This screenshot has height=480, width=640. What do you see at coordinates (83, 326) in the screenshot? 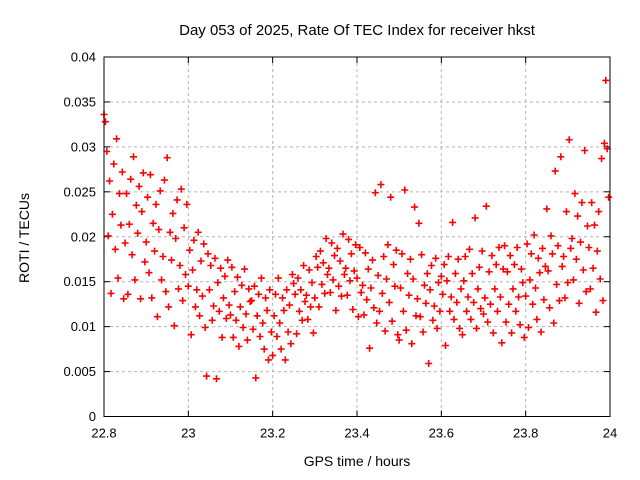
I see `svg-text: 0.01` at bounding box center [83, 326].